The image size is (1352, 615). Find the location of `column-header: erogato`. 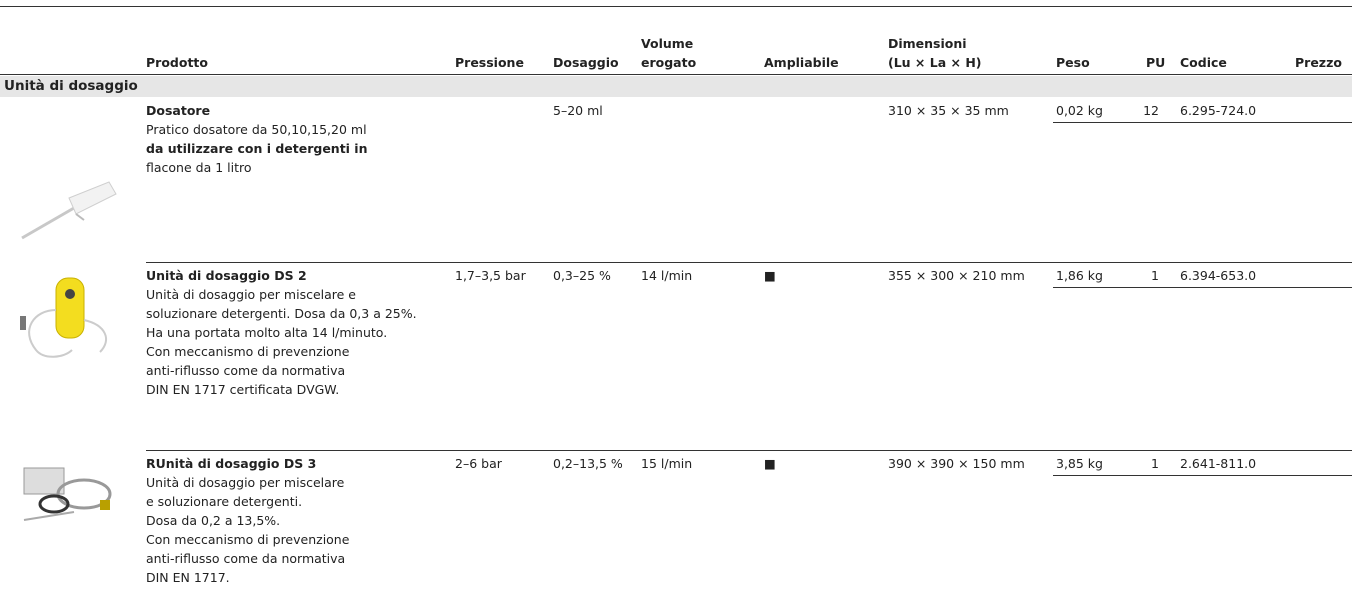

column-header: erogato is located at coordinates (669, 62).